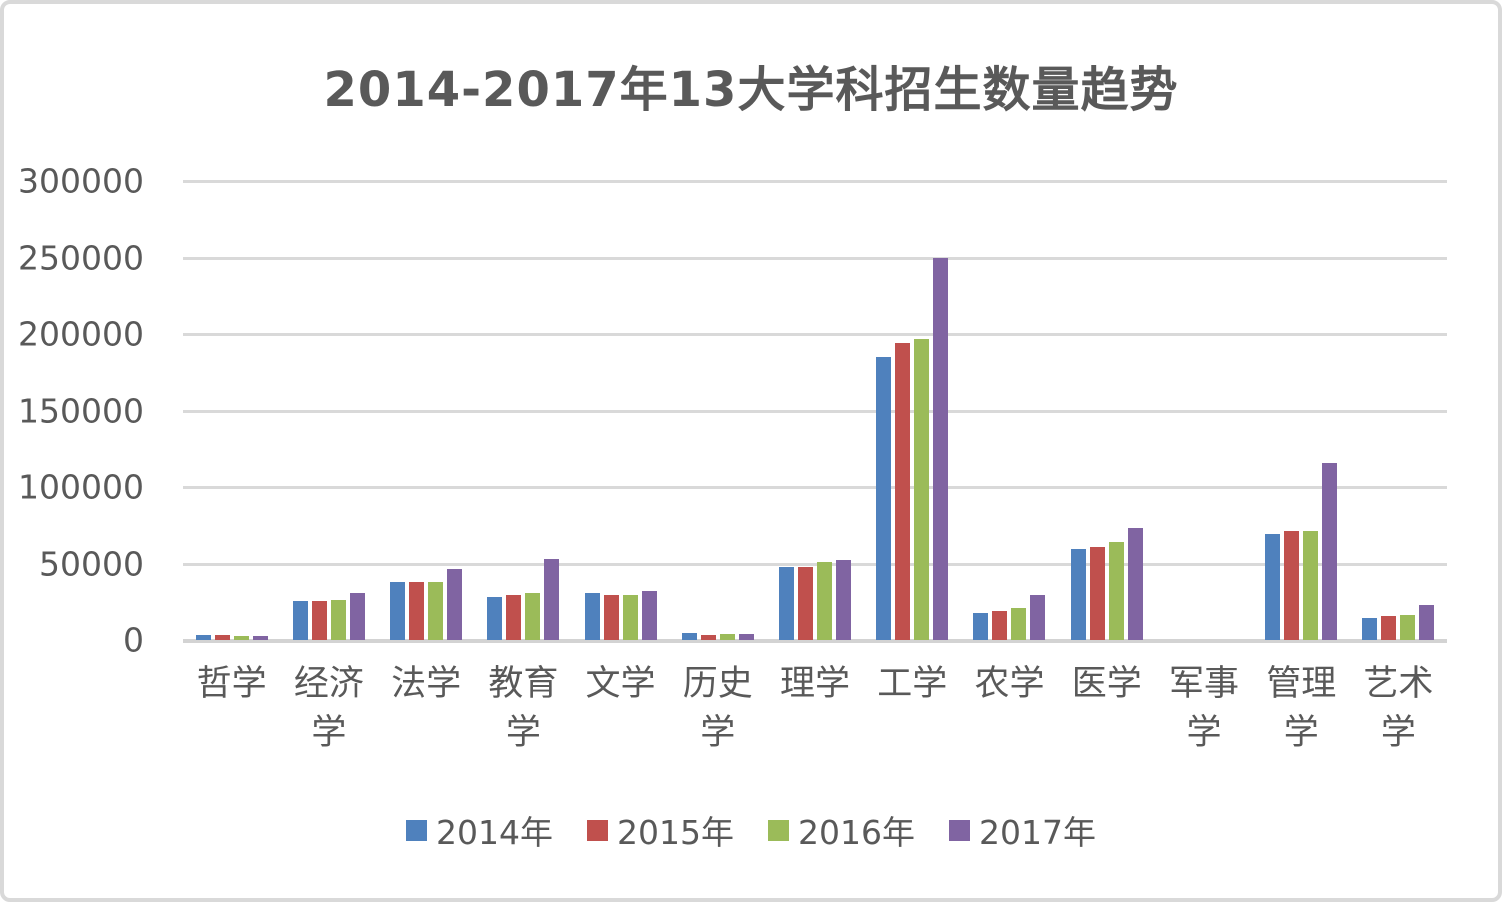 The height and width of the screenshot is (902, 1502). Describe the element at coordinates (91, 563) in the screenshot. I see `y-tick-label: 50000` at that location.